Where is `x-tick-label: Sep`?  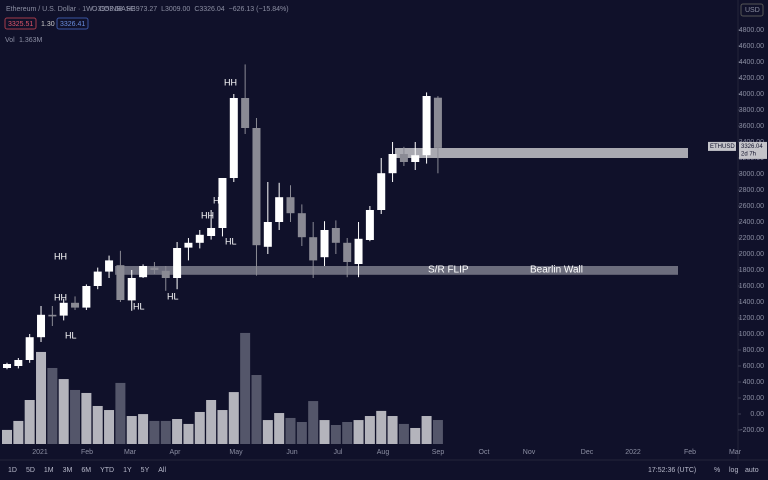 x-tick-label: Sep is located at coordinates (438, 452).